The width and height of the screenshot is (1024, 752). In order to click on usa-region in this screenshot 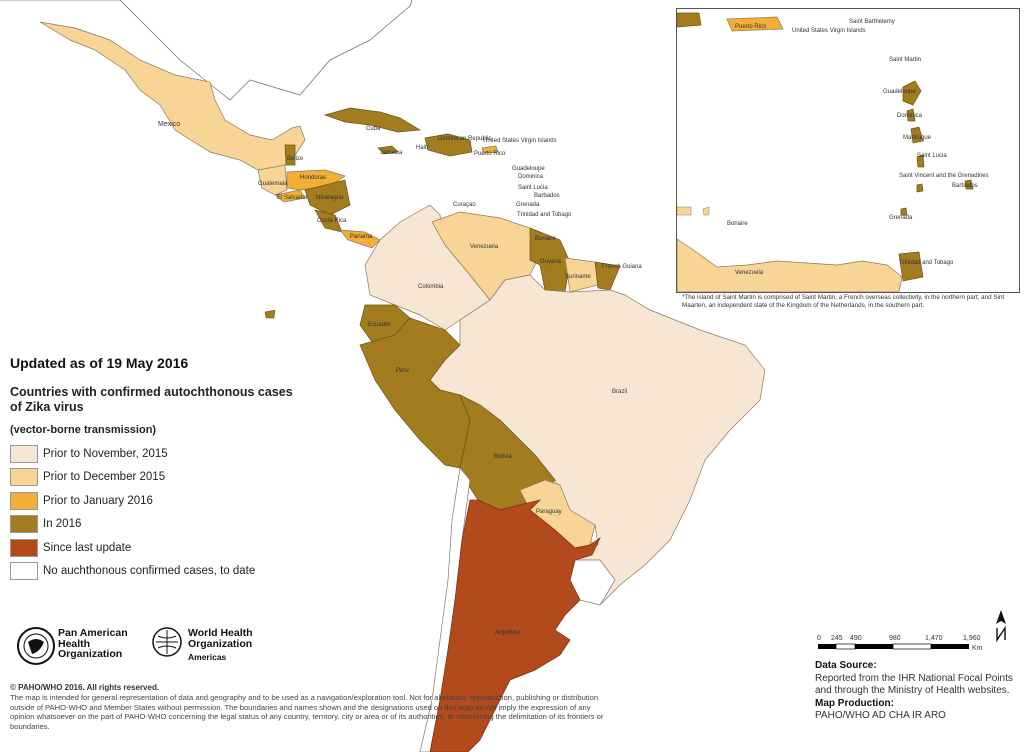, I will do `click(206, 50)`.